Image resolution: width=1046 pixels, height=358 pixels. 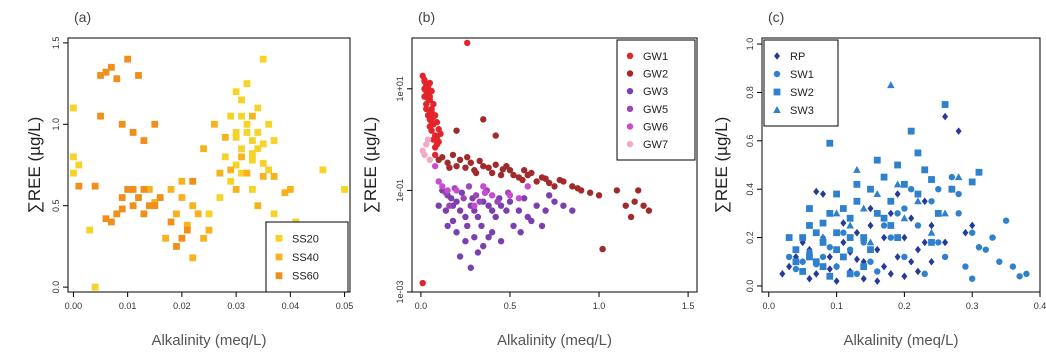 What do you see at coordinates (400, 190) in the screenshot?
I see `y-tick-label: 1e-01` at bounding box center [400, 190].